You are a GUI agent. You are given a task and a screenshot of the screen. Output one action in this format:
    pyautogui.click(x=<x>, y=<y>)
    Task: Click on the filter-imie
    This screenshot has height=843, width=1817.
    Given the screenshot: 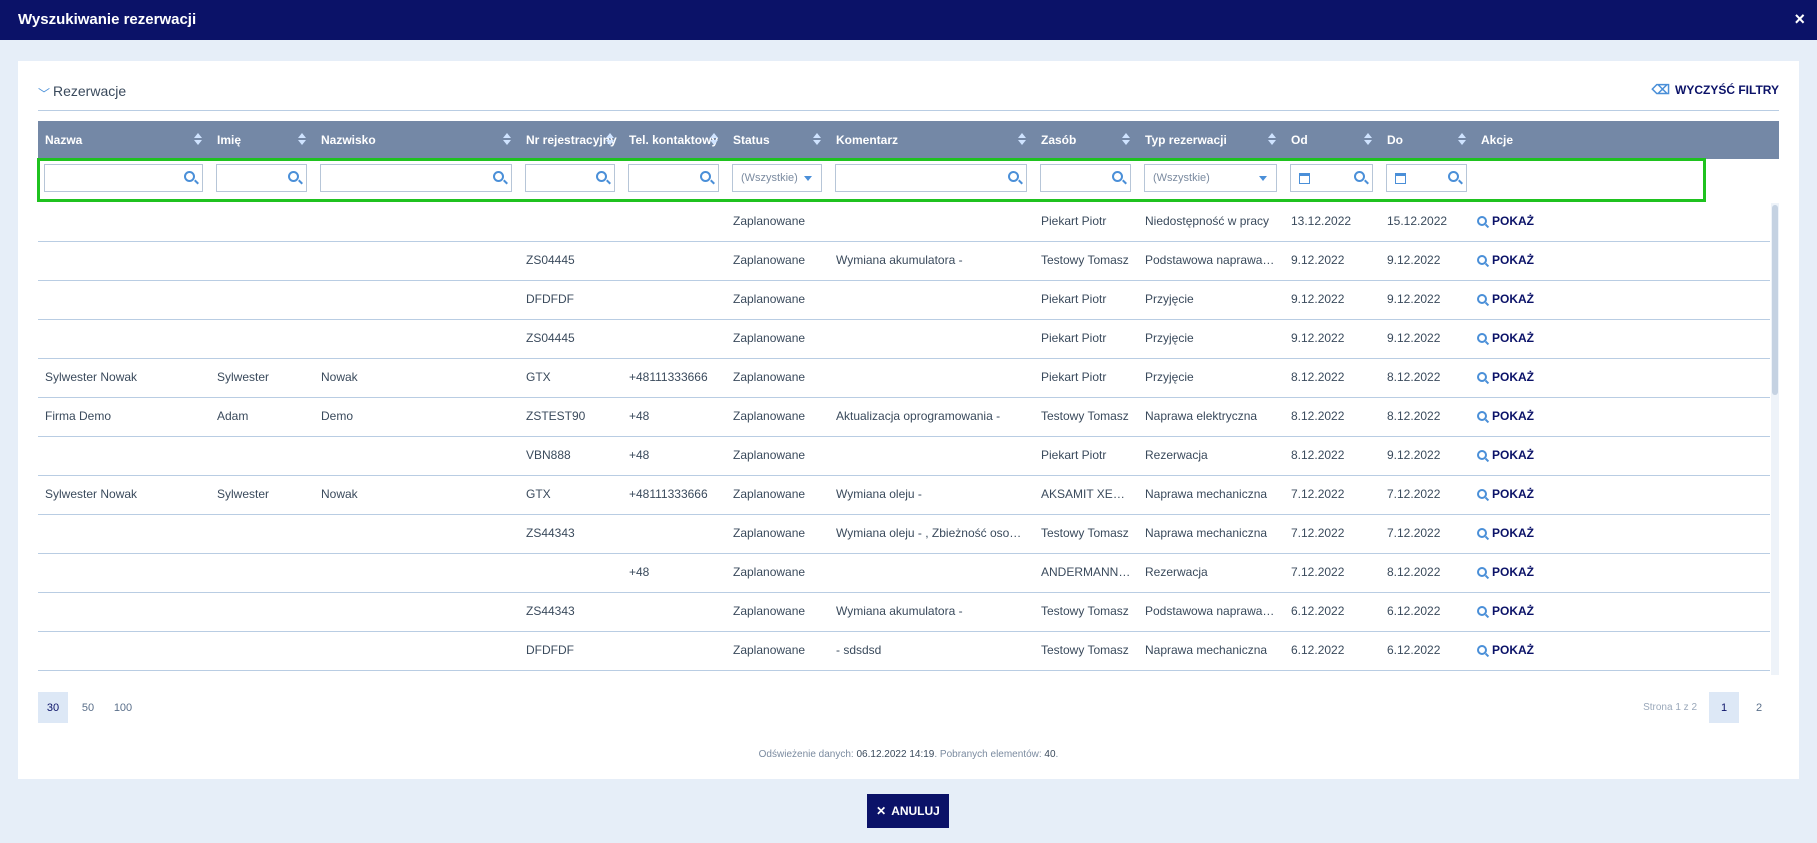 What is the action you would take?
    pyautogui.click(x=261, y=178)
    